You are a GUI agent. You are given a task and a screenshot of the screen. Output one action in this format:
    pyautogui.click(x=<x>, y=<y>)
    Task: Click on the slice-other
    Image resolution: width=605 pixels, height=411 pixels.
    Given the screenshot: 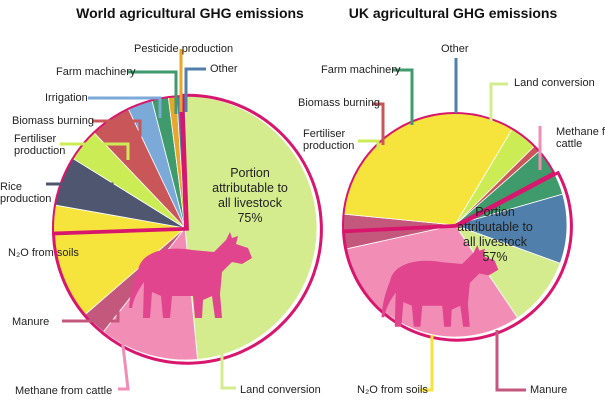 What is the action you would take?
    pyautogui.click(x=510, y=228)
    